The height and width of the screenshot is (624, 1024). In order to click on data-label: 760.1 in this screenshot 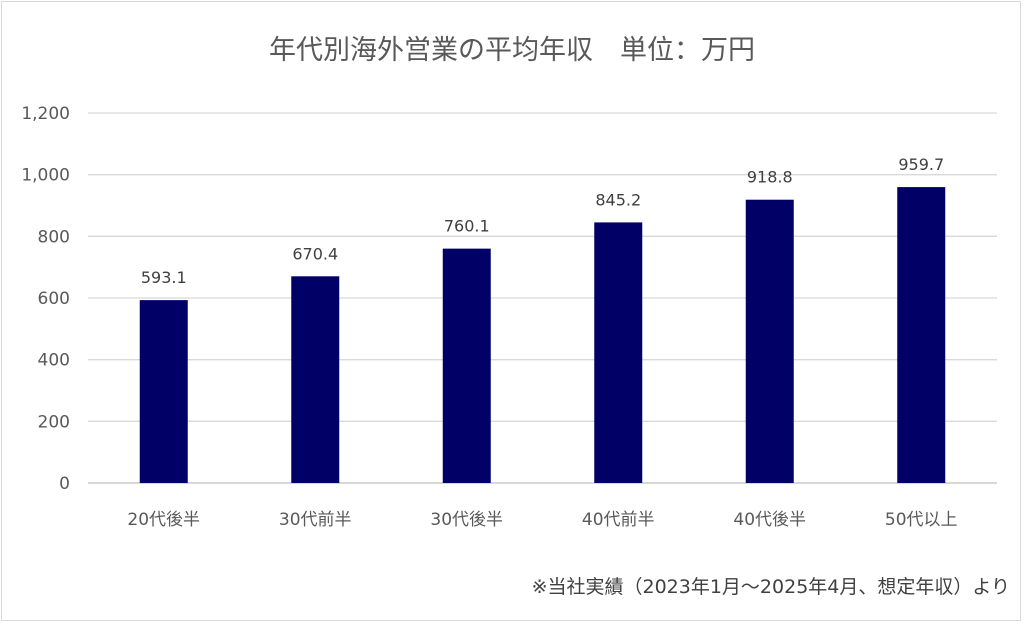, I will do `click(467, 226)`.